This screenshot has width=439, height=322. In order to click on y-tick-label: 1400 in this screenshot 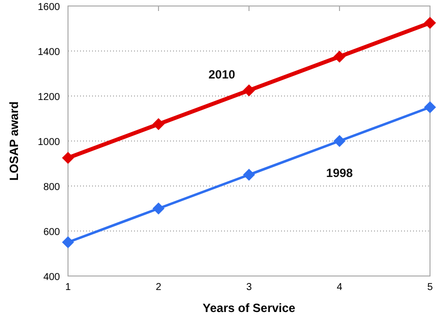, I will do `click(49, 52)`.